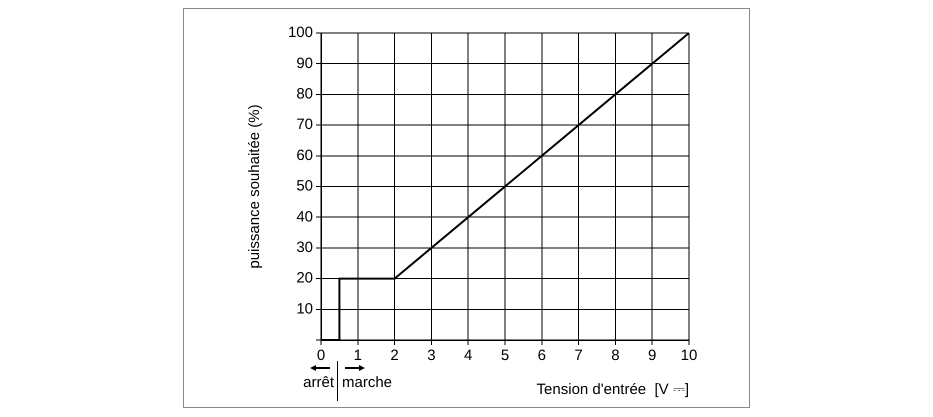  I want to click on y-tick-label: 70, so click(304, 125).